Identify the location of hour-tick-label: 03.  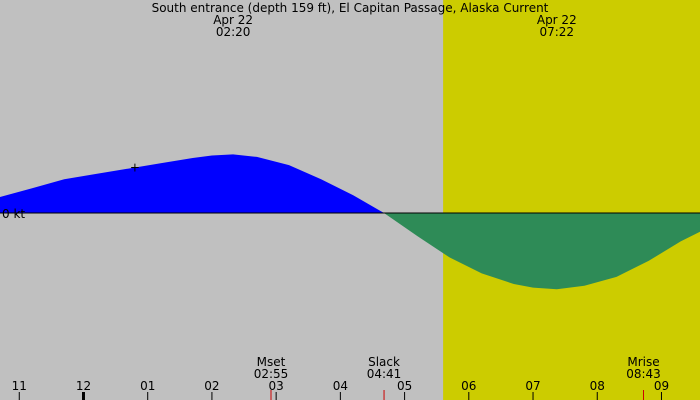
(276, 386).